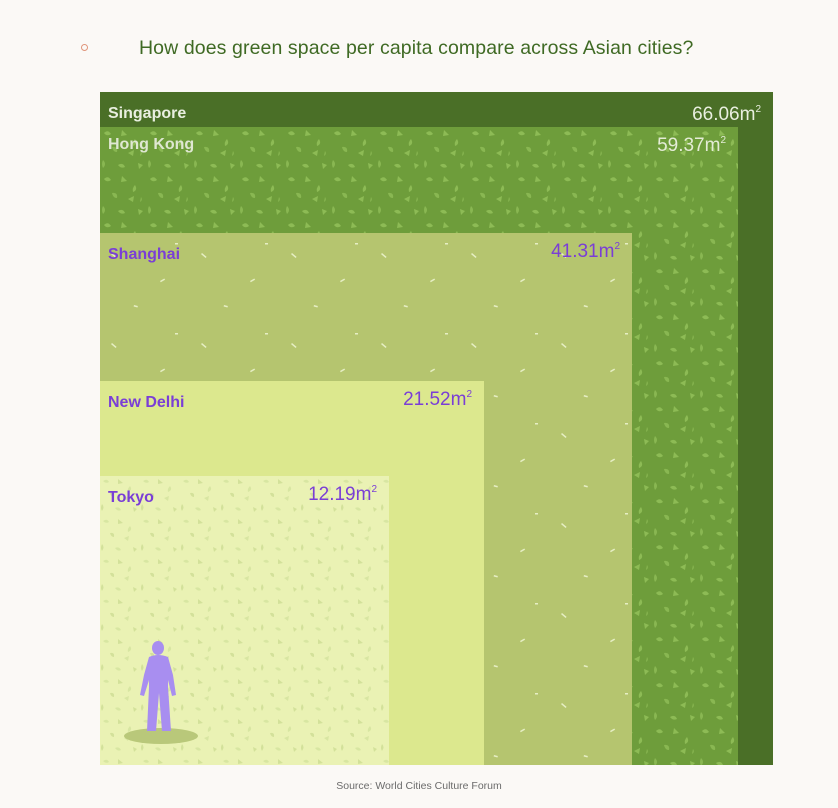 The image size is (838, 808). I want to click on city-label: Shanghai, so click(144, 254).